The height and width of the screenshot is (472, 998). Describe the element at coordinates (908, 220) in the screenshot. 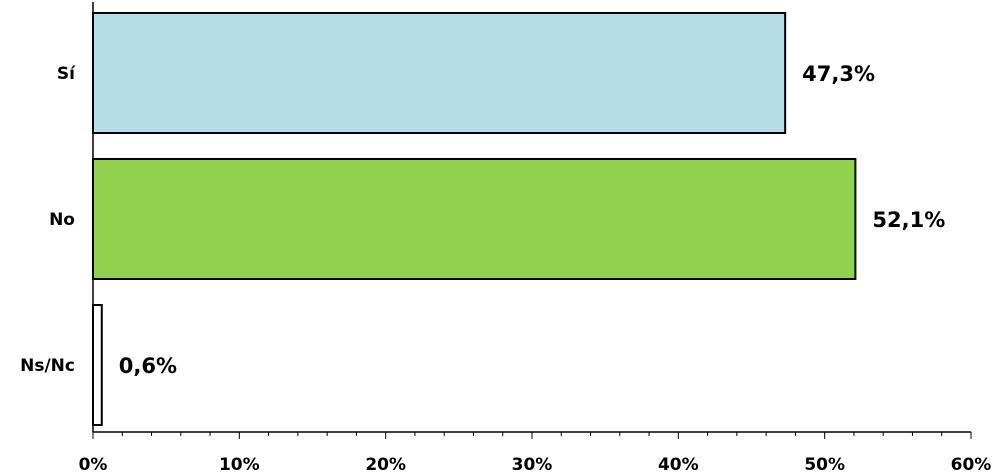

I see `data-label-2: 52,1%` at that location.